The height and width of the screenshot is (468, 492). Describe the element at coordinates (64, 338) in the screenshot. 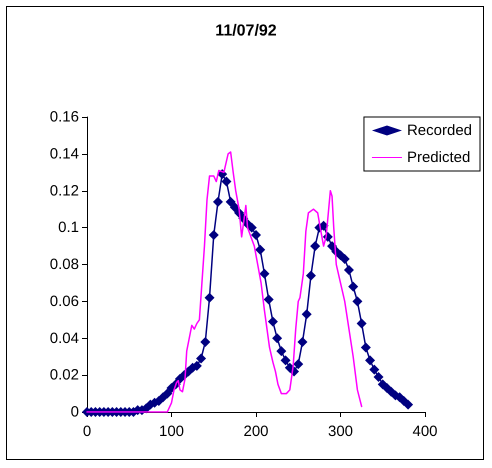

I see `y-tick-label: 0.04` at that location.